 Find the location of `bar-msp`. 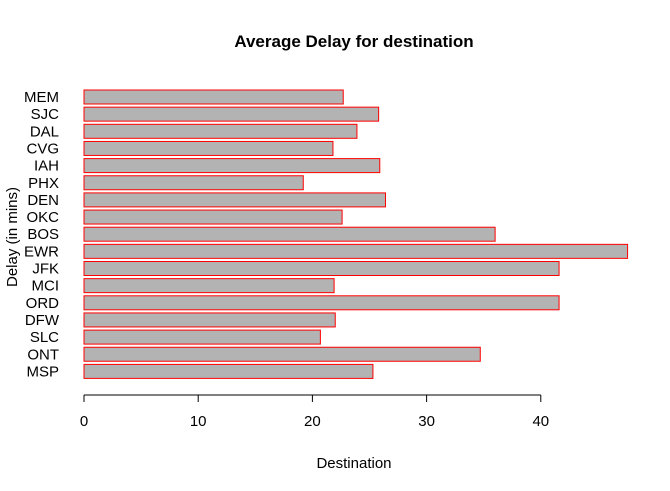

bar-msp is located at coordinates (228, 371).